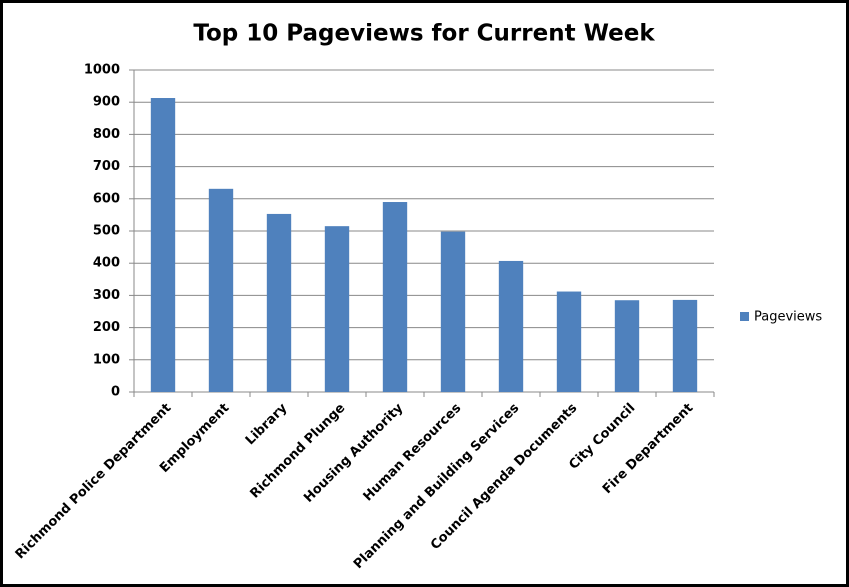  Describe the element at coordinates (106, 327) in the screenshot. I see `y-tick-label: 200` at that location.